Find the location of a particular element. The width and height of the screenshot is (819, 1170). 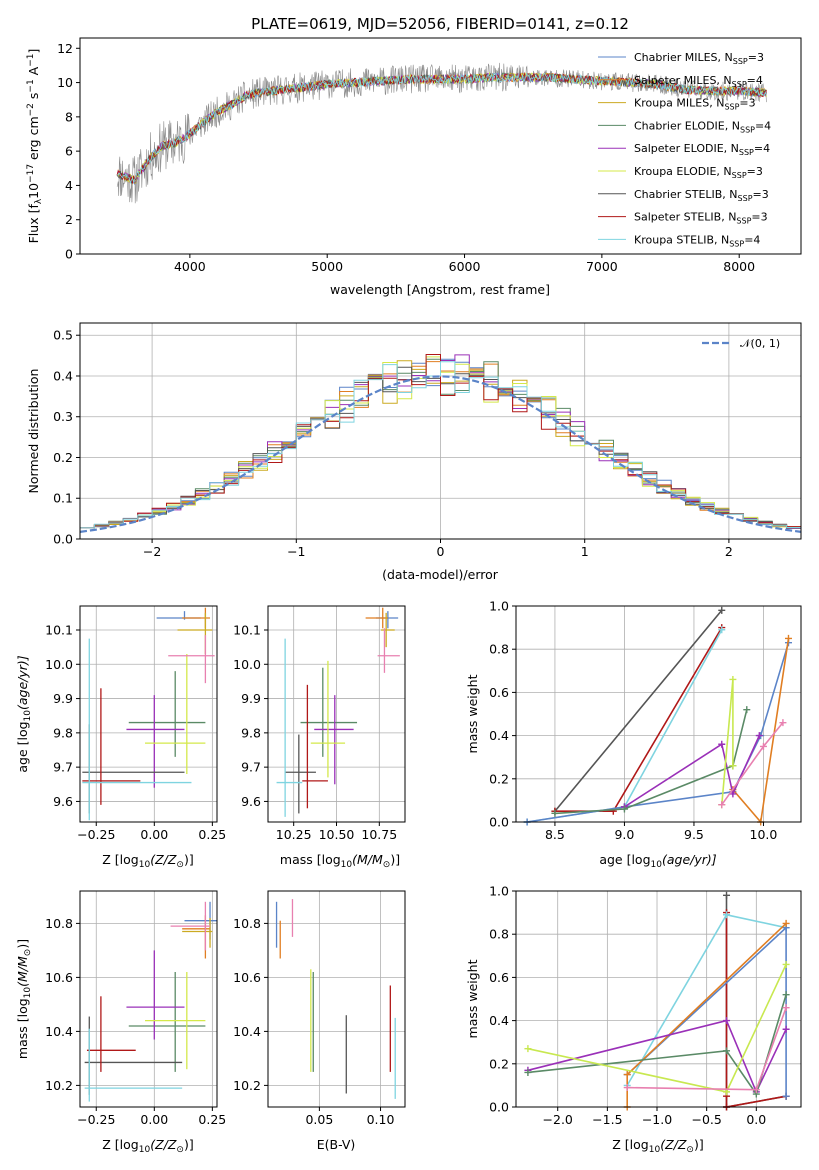

legend-entry: Salpeter STELIB, NSSP=3 is located at coordinates (701, 218).